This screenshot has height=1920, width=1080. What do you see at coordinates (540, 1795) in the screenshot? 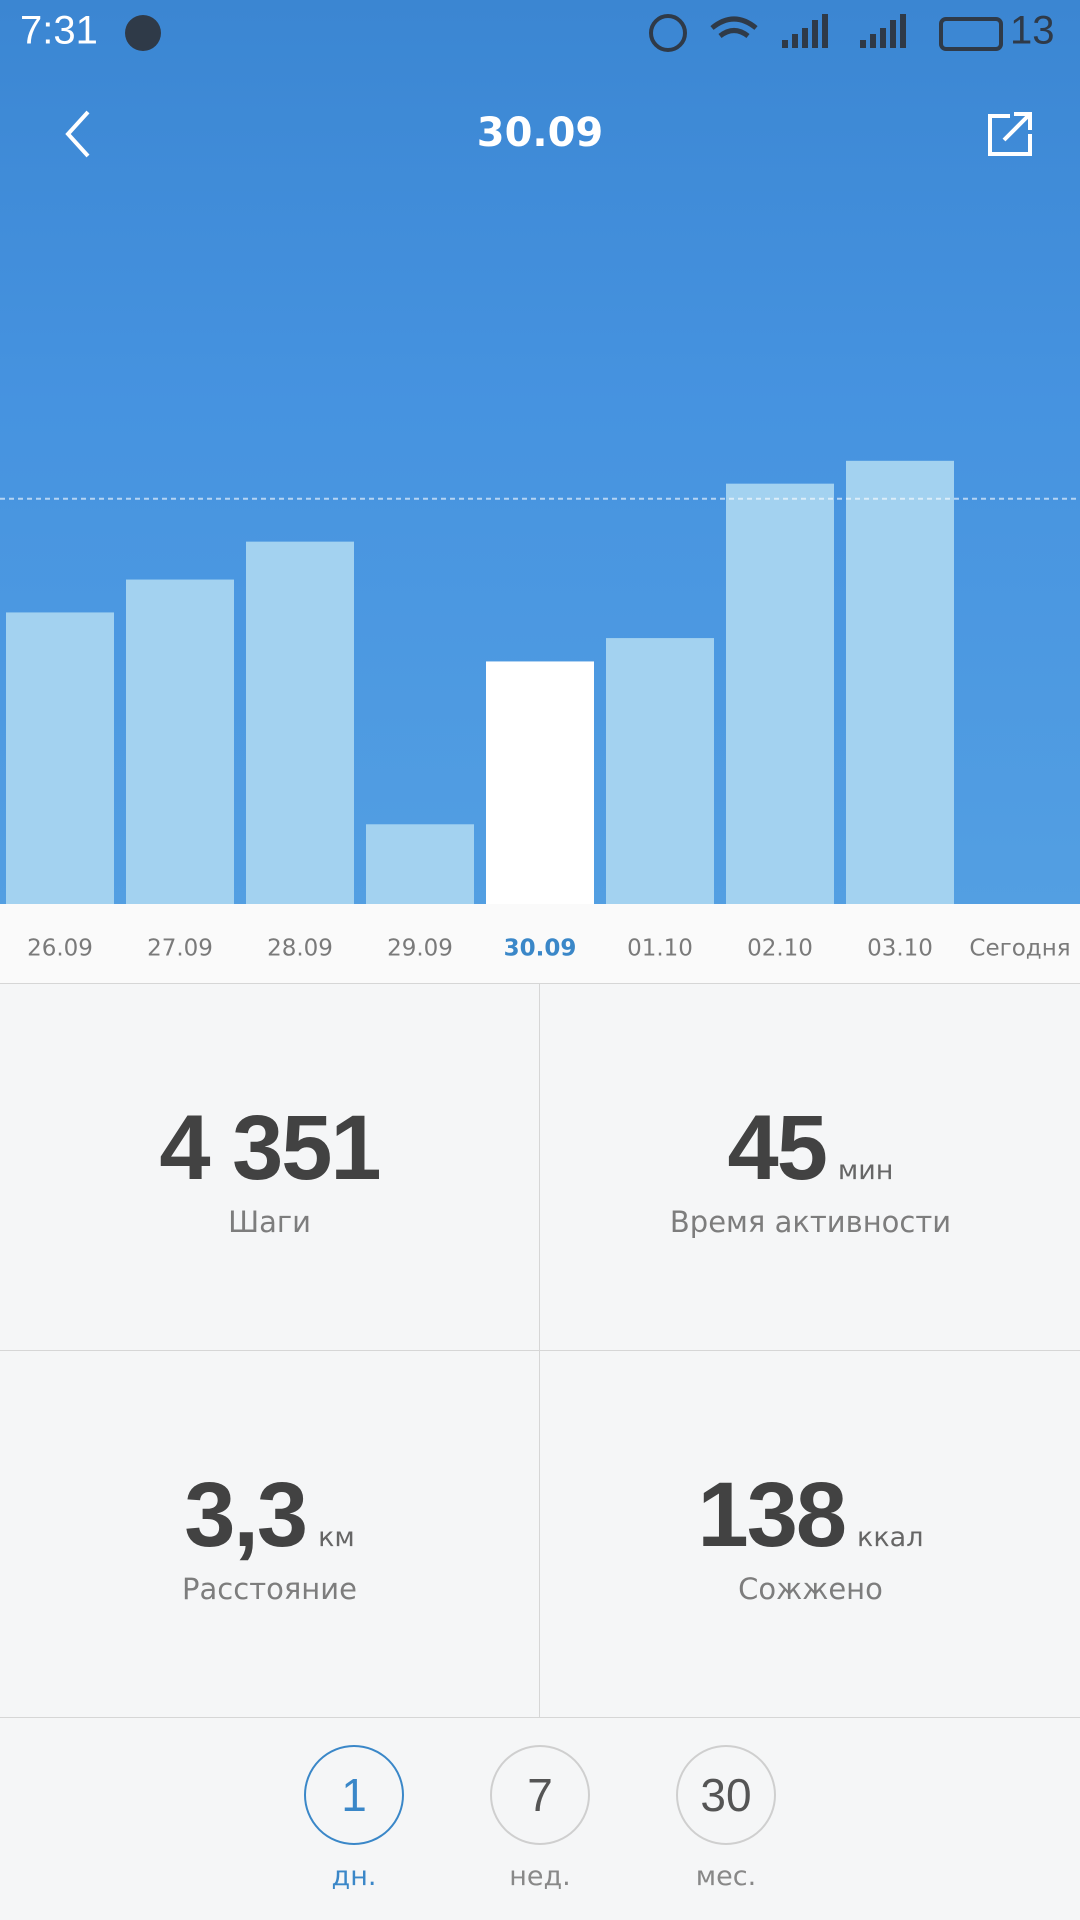
I see `tab-circle: 7` at bounding box center [540, 1795].